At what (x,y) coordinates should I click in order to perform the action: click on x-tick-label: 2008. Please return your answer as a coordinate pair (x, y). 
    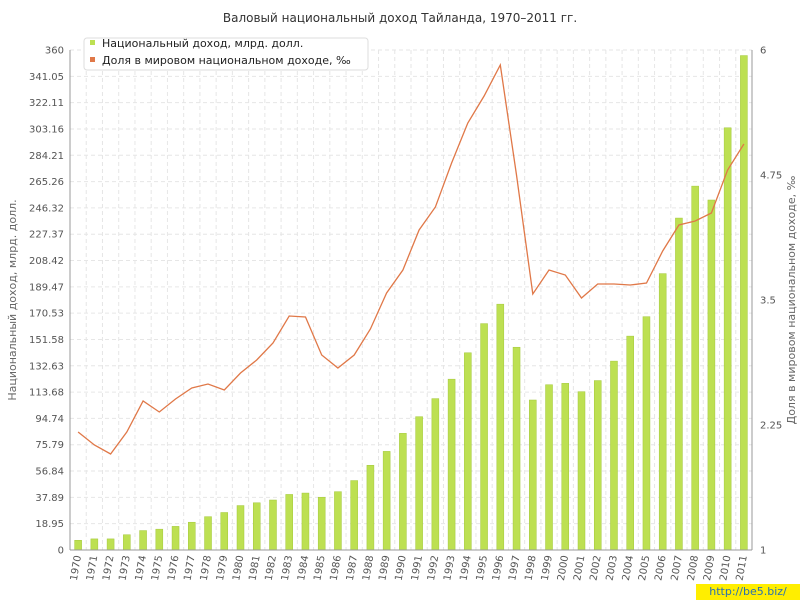
    Looking at the image, I should click on (693, 568).